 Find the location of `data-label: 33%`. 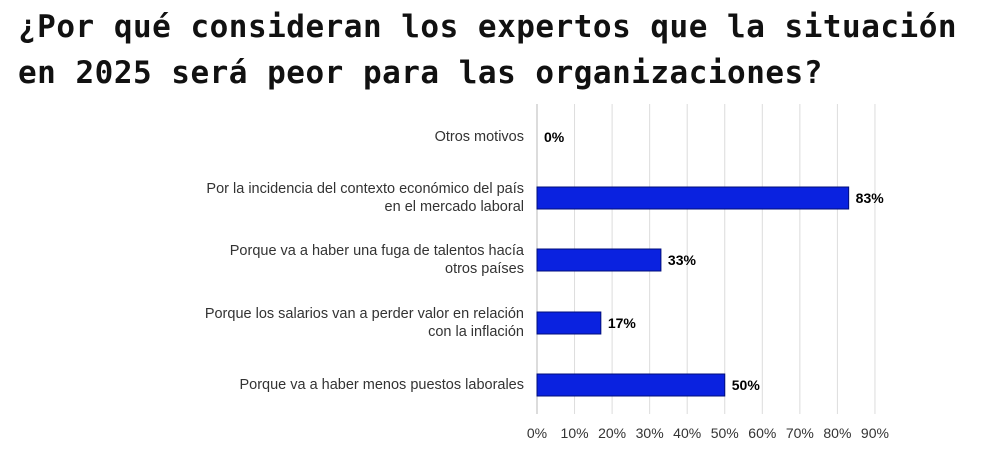

data-label: 33% is located at coordinates (682, 260).